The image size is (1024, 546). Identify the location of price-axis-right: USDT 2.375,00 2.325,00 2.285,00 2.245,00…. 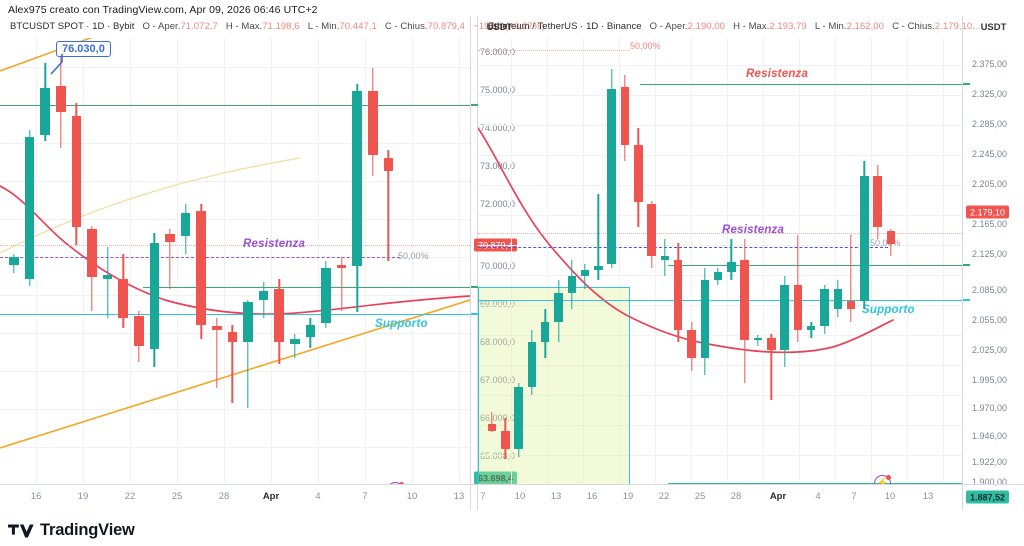
(993, 263).